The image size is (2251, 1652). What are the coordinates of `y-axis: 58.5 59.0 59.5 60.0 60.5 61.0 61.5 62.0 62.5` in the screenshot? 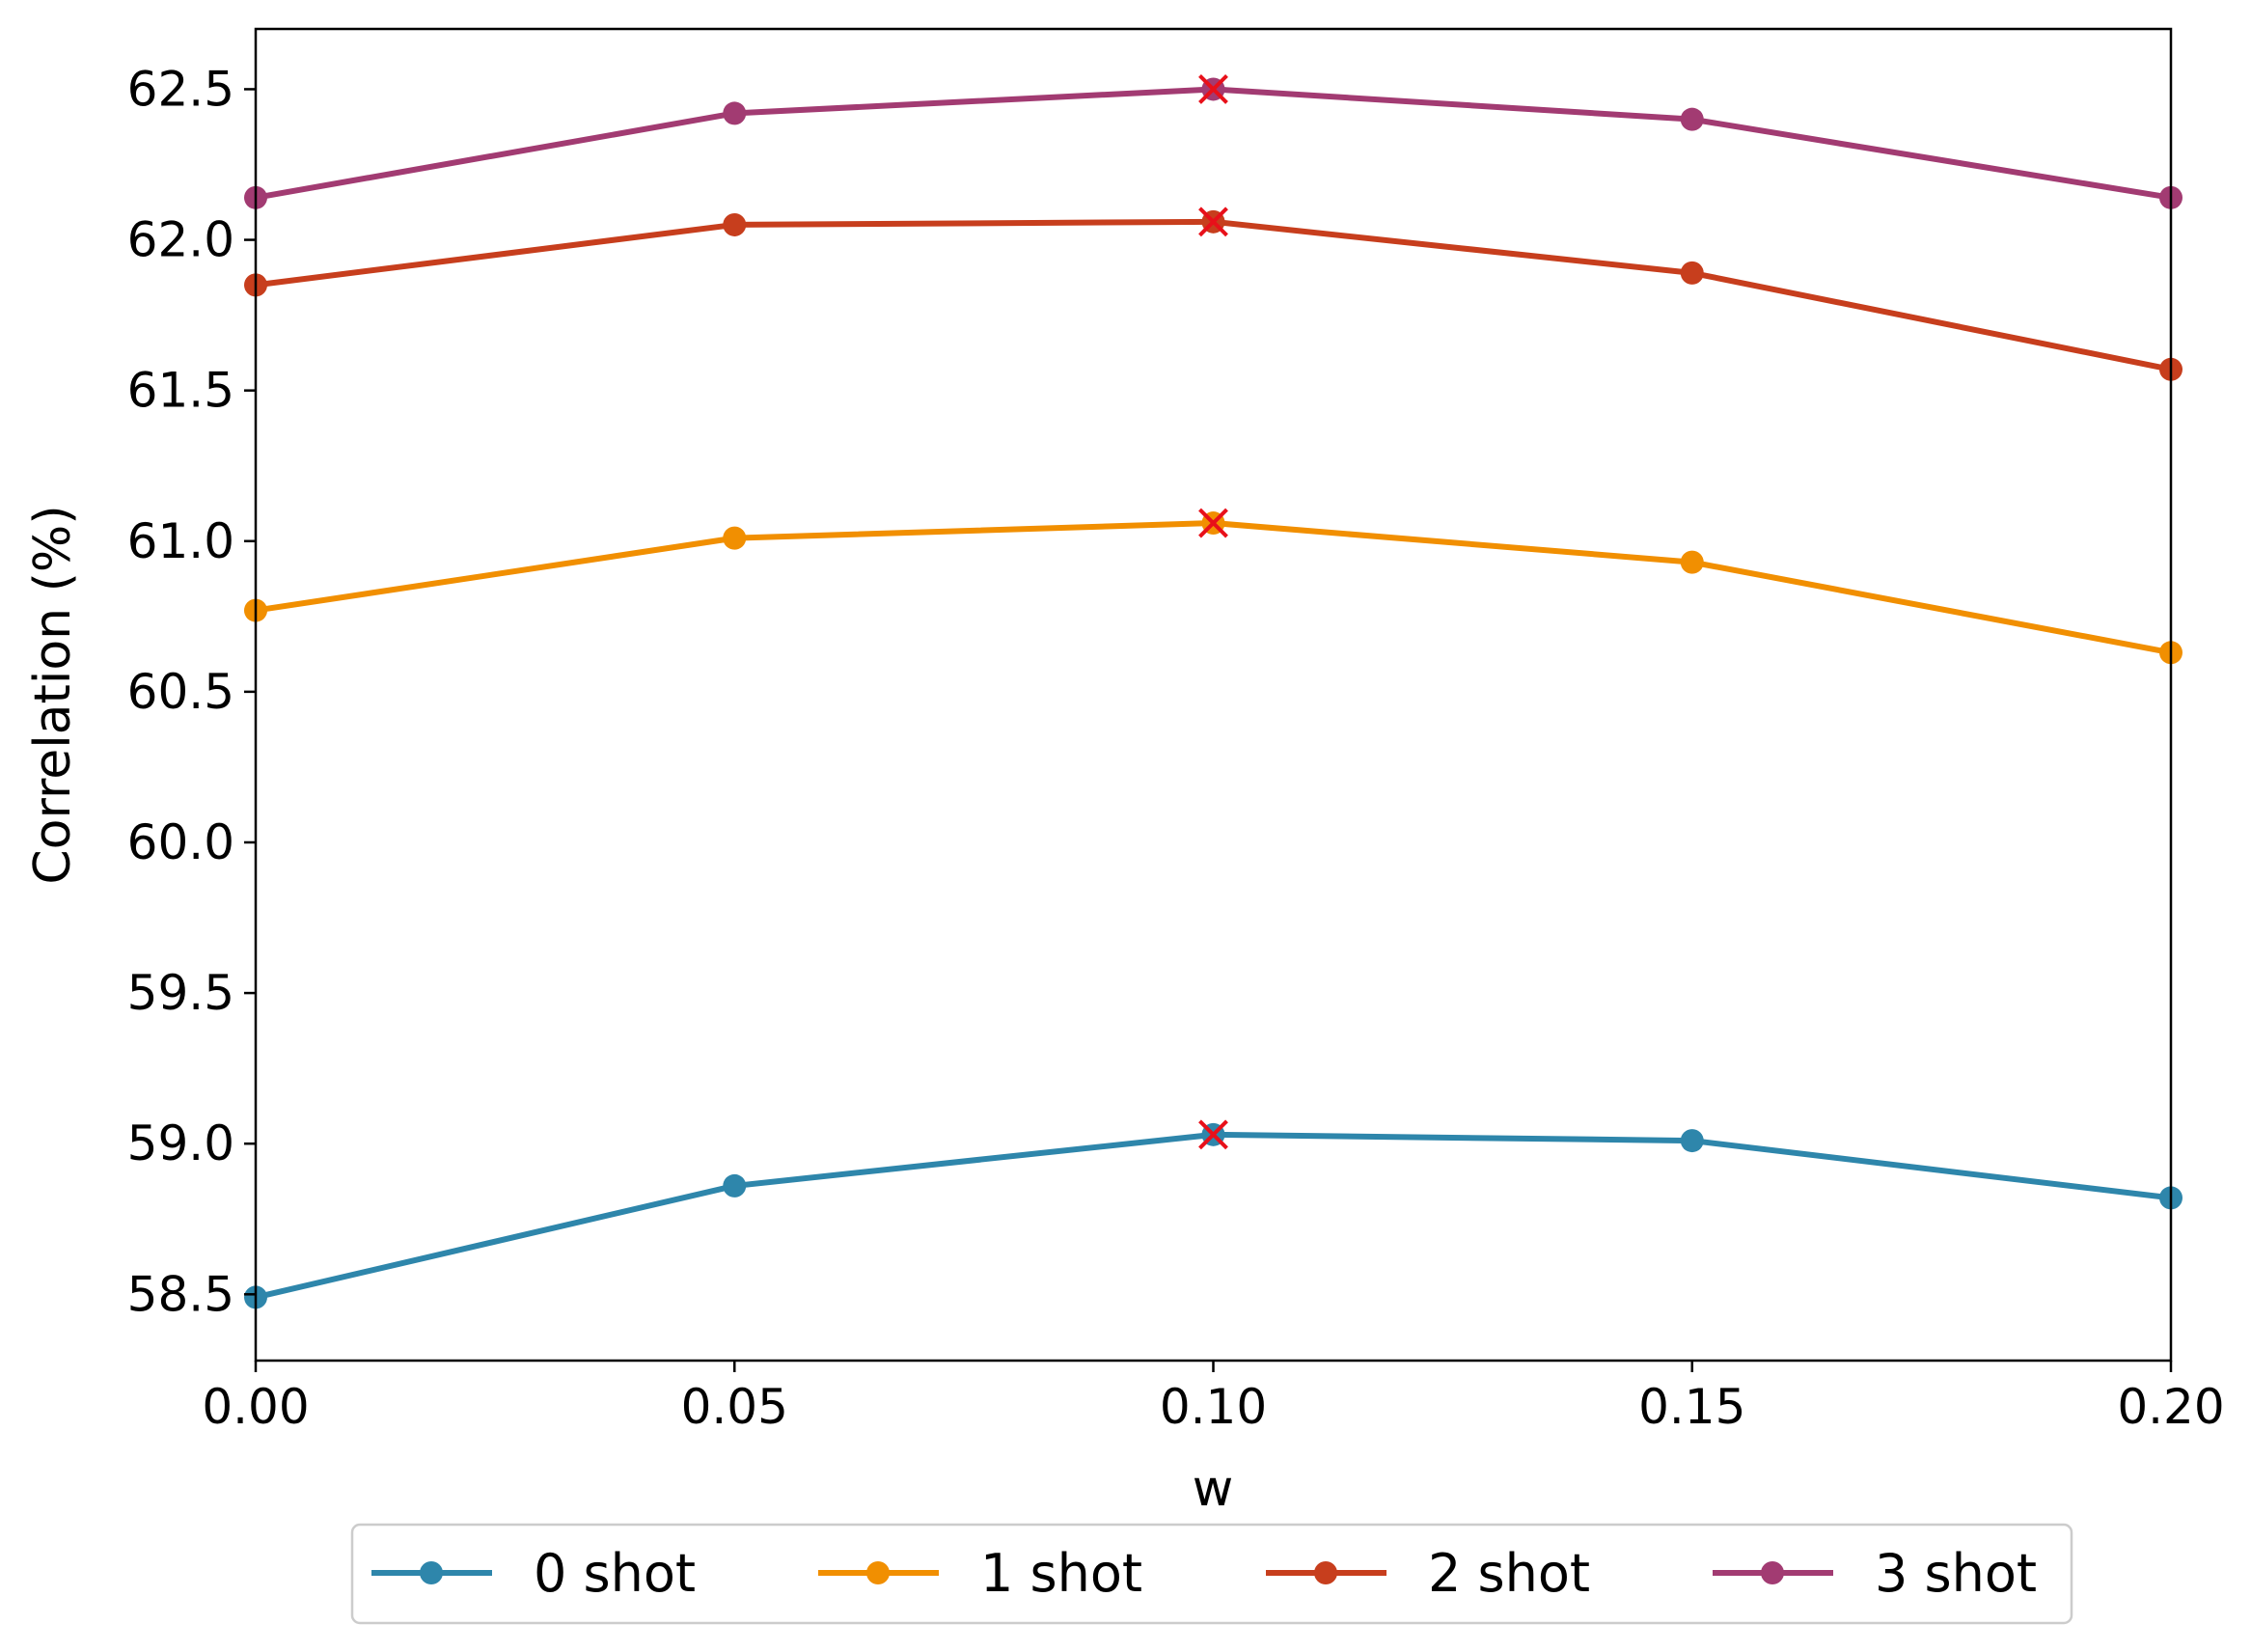 It's located at (192, 691).